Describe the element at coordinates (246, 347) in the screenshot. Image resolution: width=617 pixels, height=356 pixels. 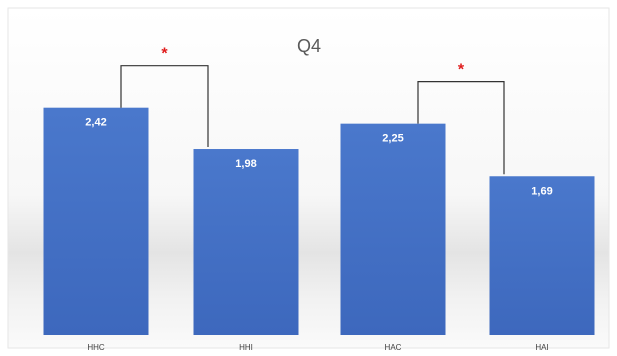
I see `x-tick-label-hhi: HHI` at that location.